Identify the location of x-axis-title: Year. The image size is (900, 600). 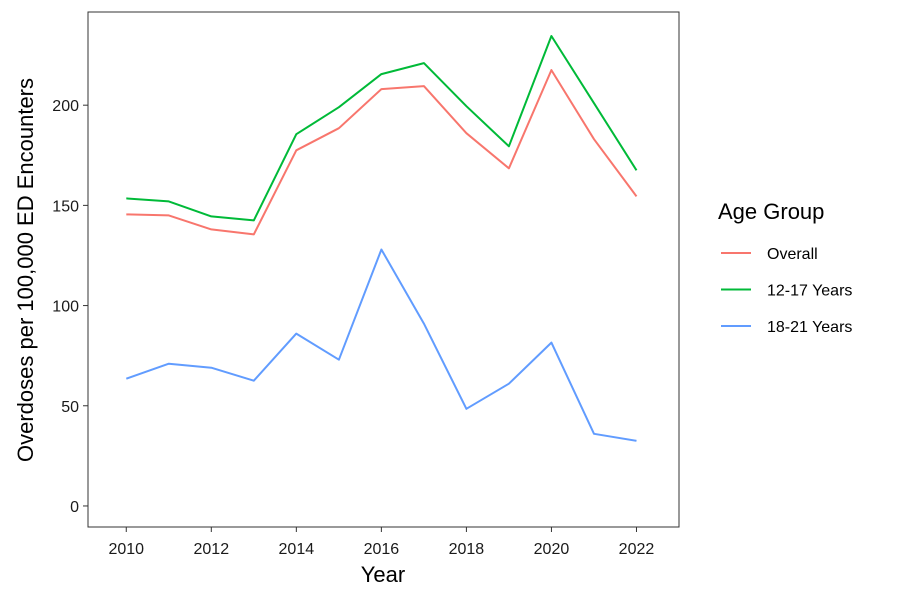
(383, 574).